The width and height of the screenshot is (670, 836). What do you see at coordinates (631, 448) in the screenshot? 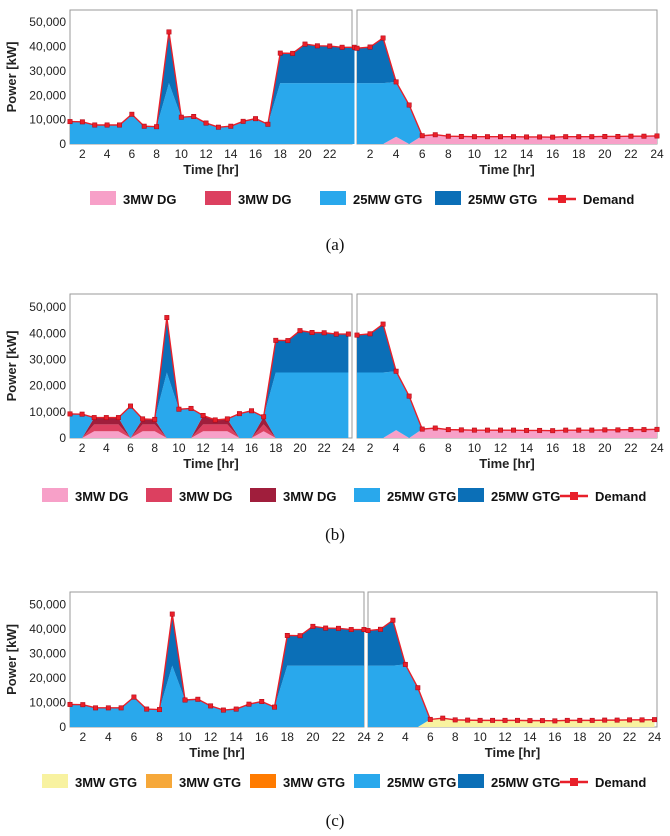
I see `chart-1-right-xtick-label: 22` at bounding box center [631, 448].